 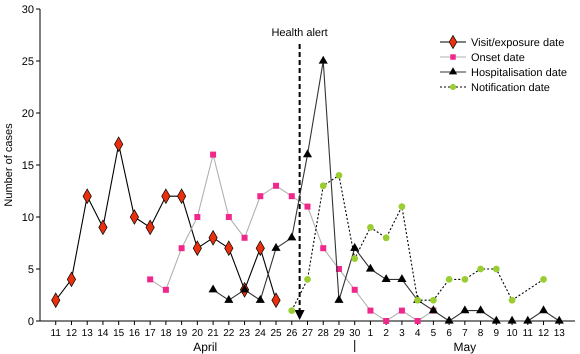 I want to click on x-tick-label: 7, so click(x=465, y=333).